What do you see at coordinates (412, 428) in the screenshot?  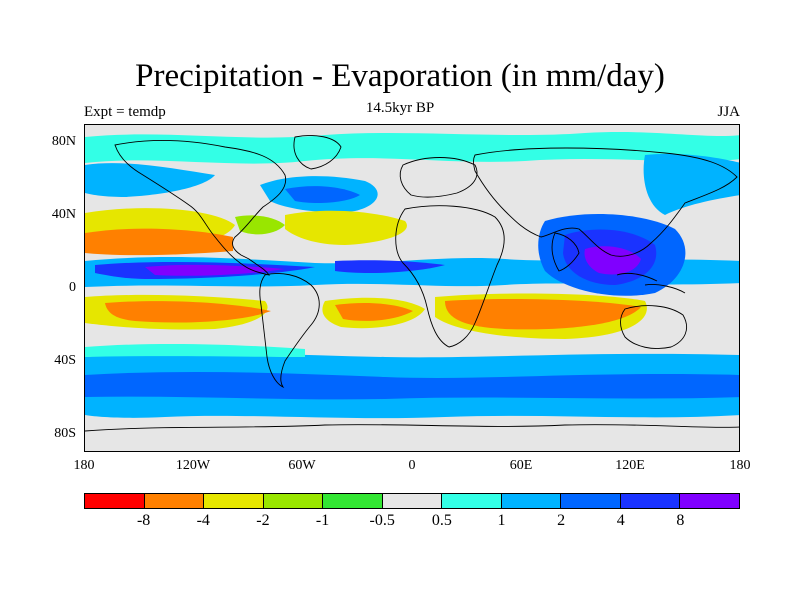 I see `outline-antarctica` at bounding box center [412, 428].